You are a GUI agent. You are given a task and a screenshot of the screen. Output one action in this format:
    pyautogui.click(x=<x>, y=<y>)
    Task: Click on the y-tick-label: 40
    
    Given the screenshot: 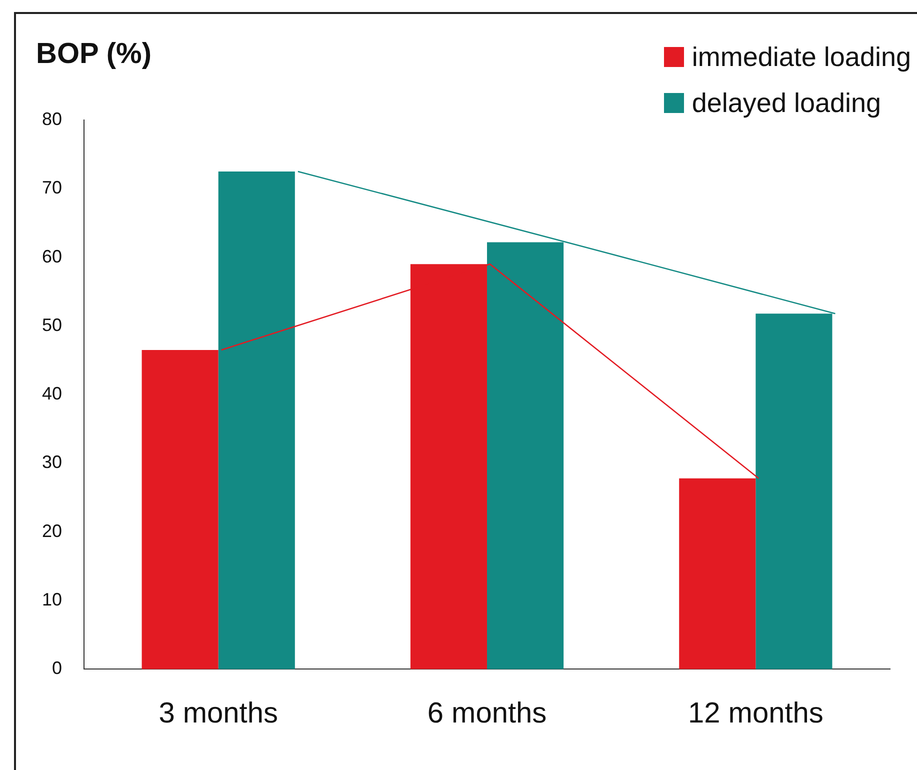 What is the action you would take?
    pyautogui.click(x=52, y=394)
    